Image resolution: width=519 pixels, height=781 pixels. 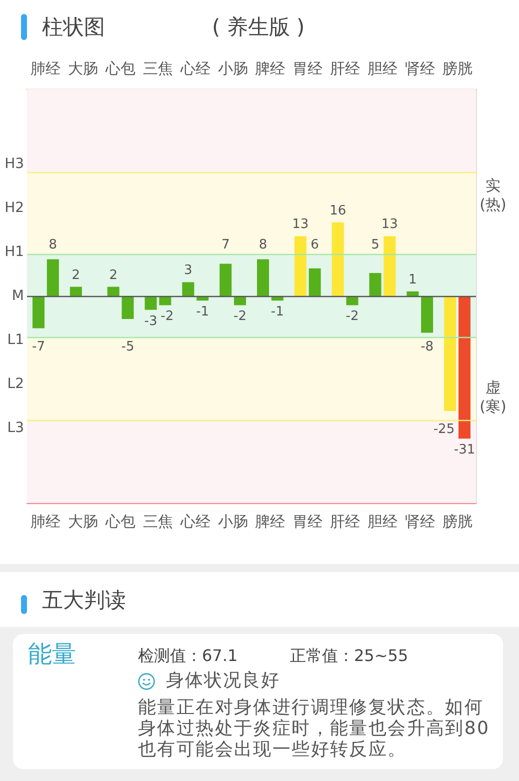 I want to click on band-label: 虚(寒), so click(x=493, y=397).